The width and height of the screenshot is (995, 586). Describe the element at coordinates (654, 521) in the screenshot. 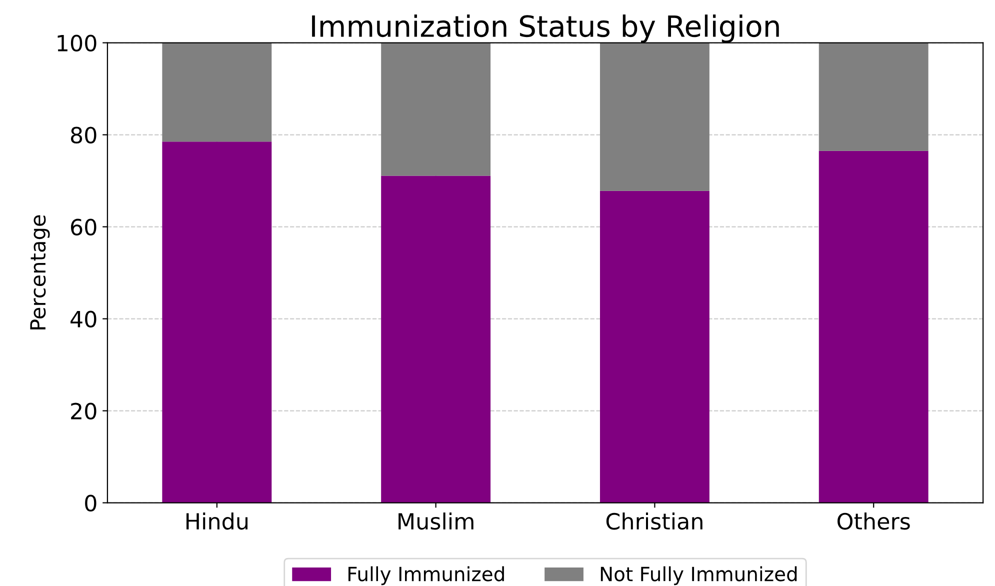

I see `x-tick-label: Christian` at that location.